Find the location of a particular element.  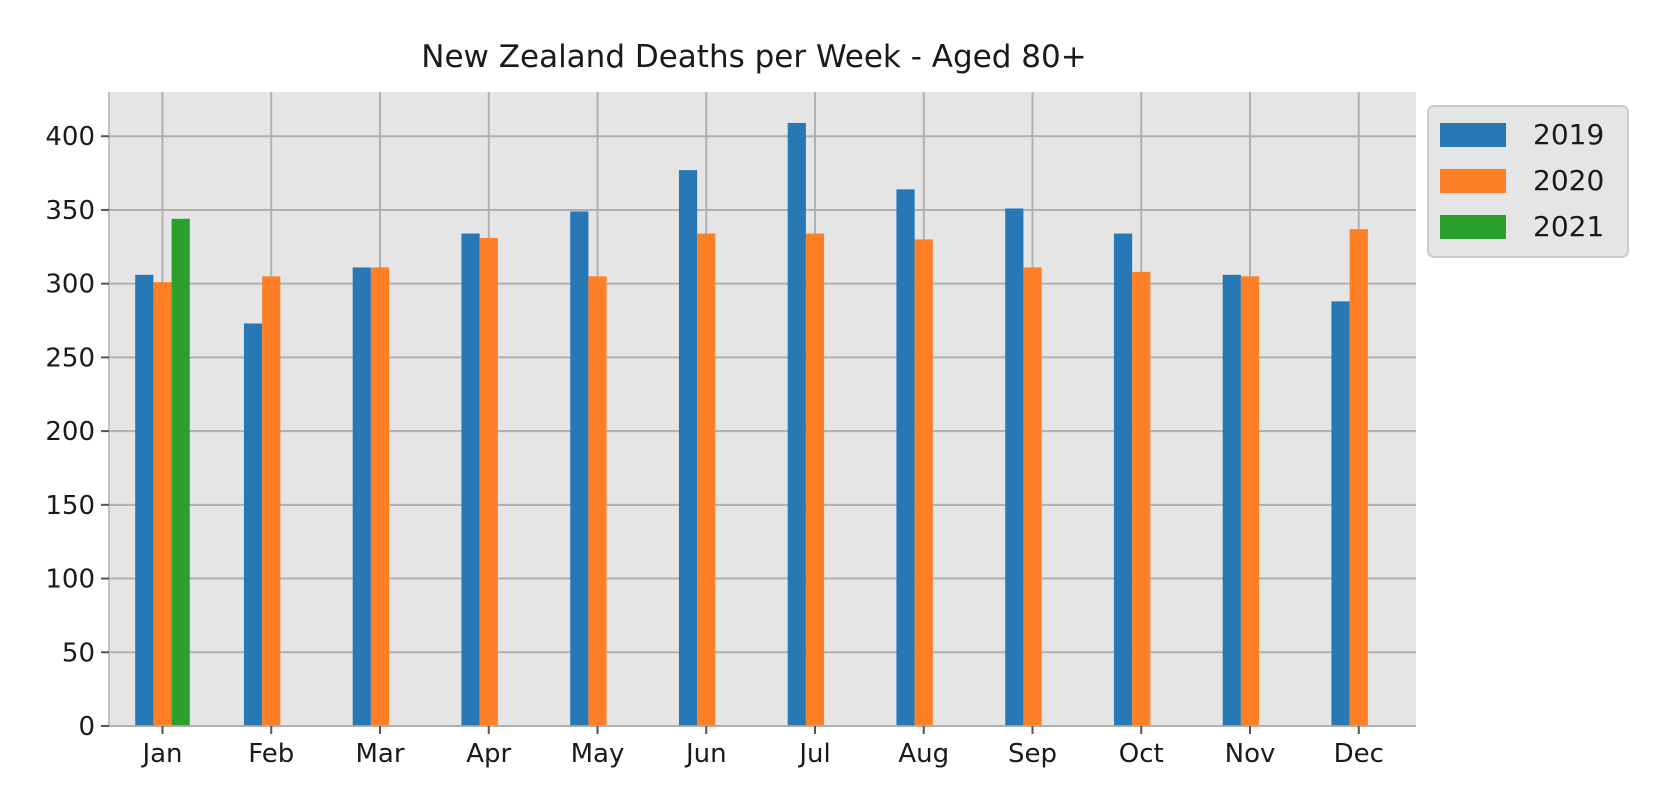

legend-label-2021: 2021 is located at coordinates (1568, 226).